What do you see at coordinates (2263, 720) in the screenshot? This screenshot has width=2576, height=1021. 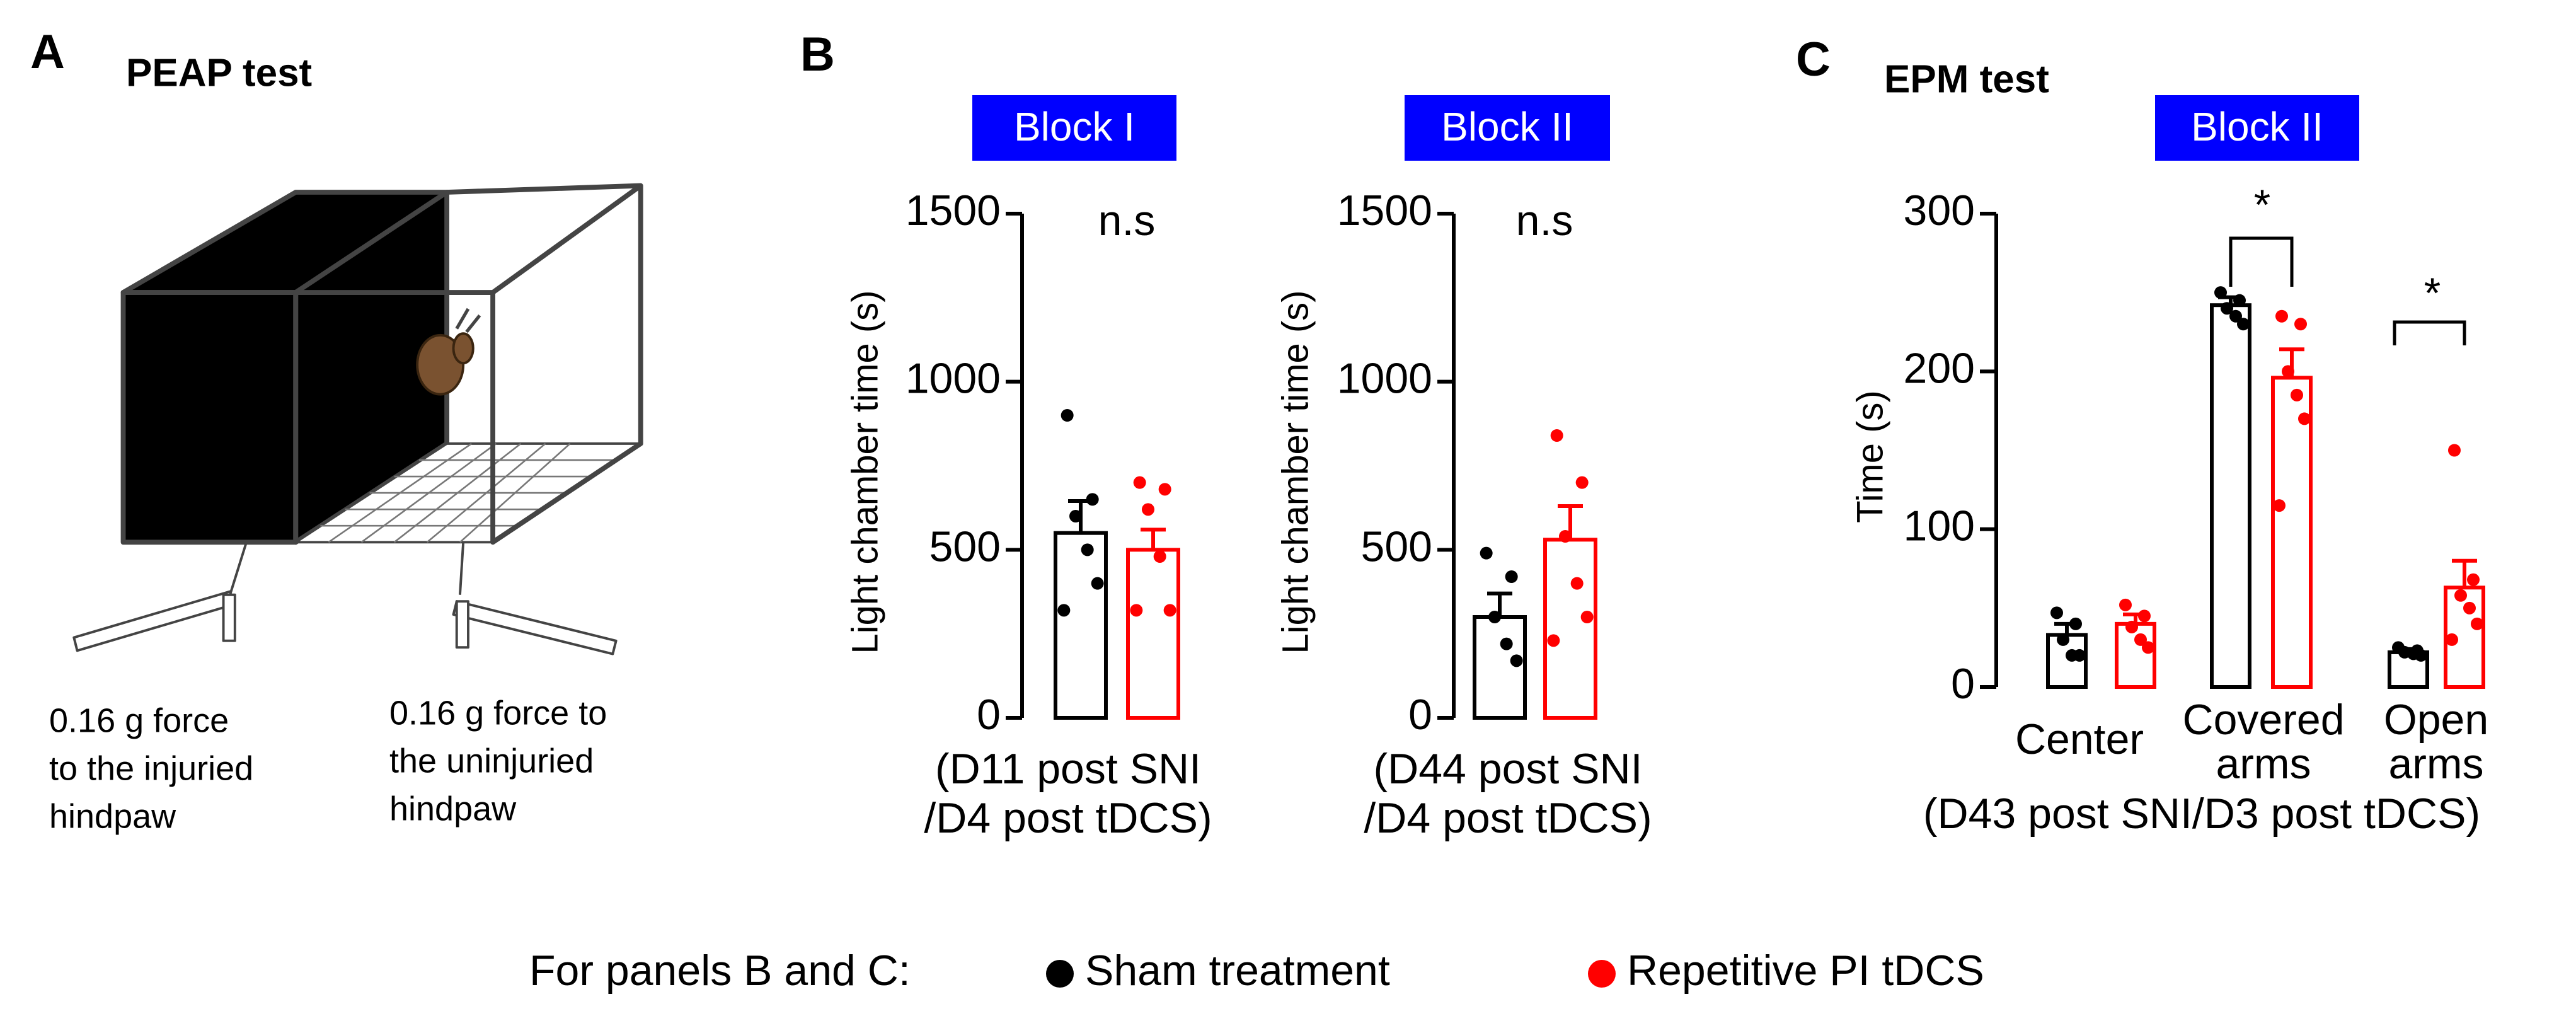 I see `x-tick-label: Covered` at bounding box center [2263, 720].